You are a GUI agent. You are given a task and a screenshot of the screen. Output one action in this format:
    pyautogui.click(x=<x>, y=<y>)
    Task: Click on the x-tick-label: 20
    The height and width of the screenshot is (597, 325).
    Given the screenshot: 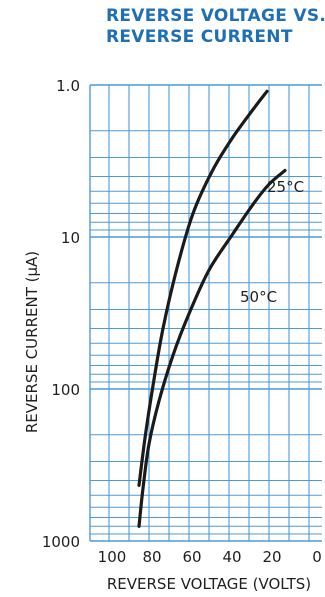 What is the action you would take?
    pyautogui.click(x=271, y=557)
    